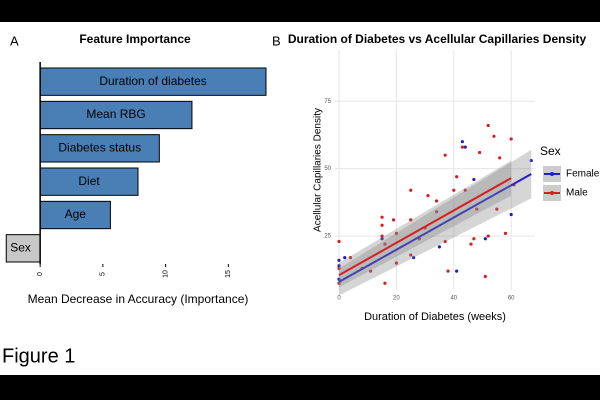 The image size is (600, 405). Describe the element at coordinates (300, 11) in the screenshot. I see `top-bar` at that location.